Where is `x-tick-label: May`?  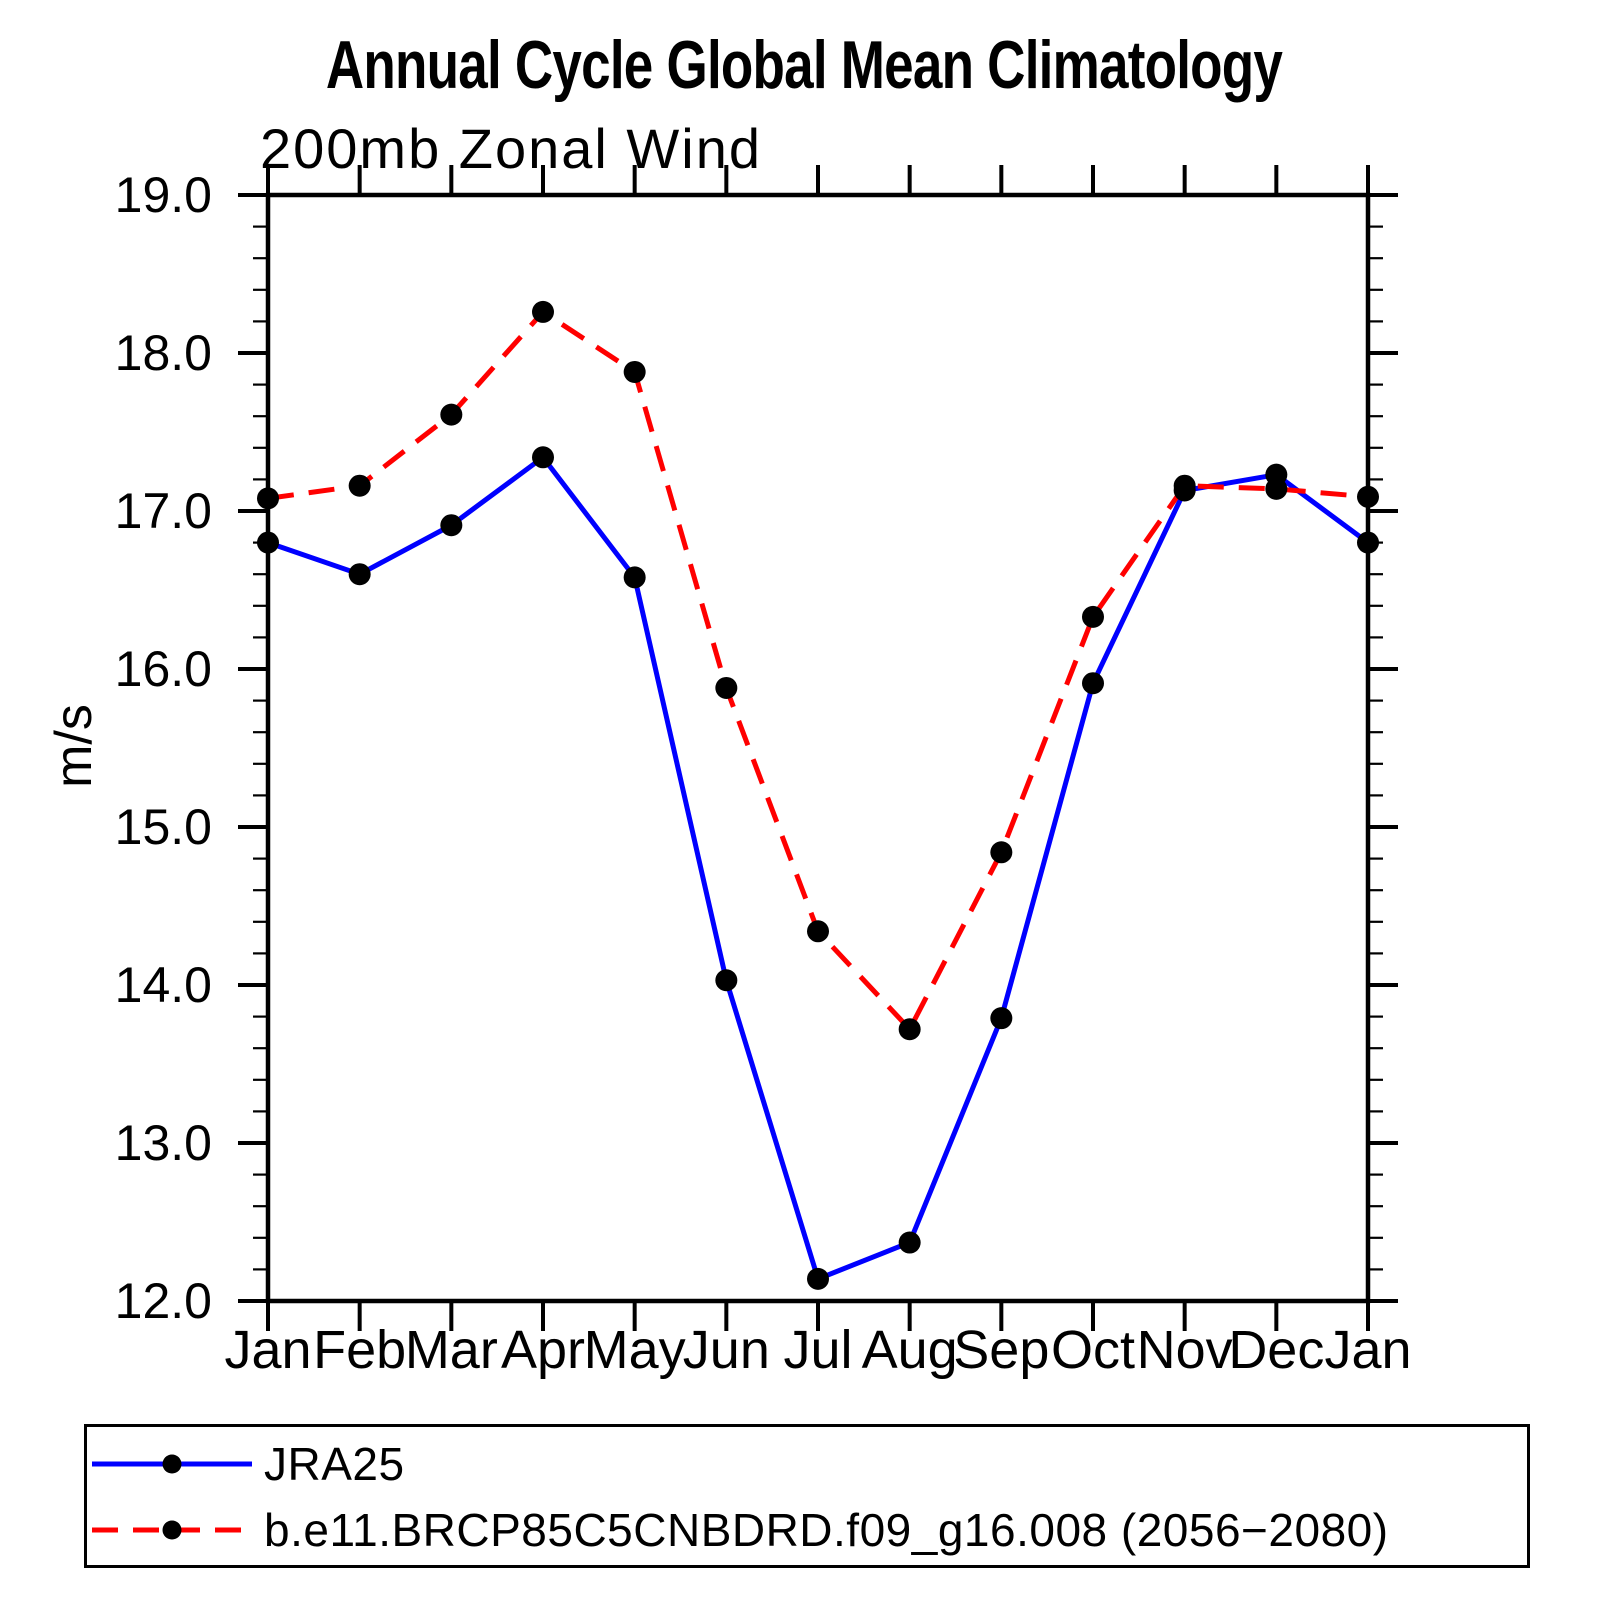 x-tick-label: May is located at coordinates (634, 1350).